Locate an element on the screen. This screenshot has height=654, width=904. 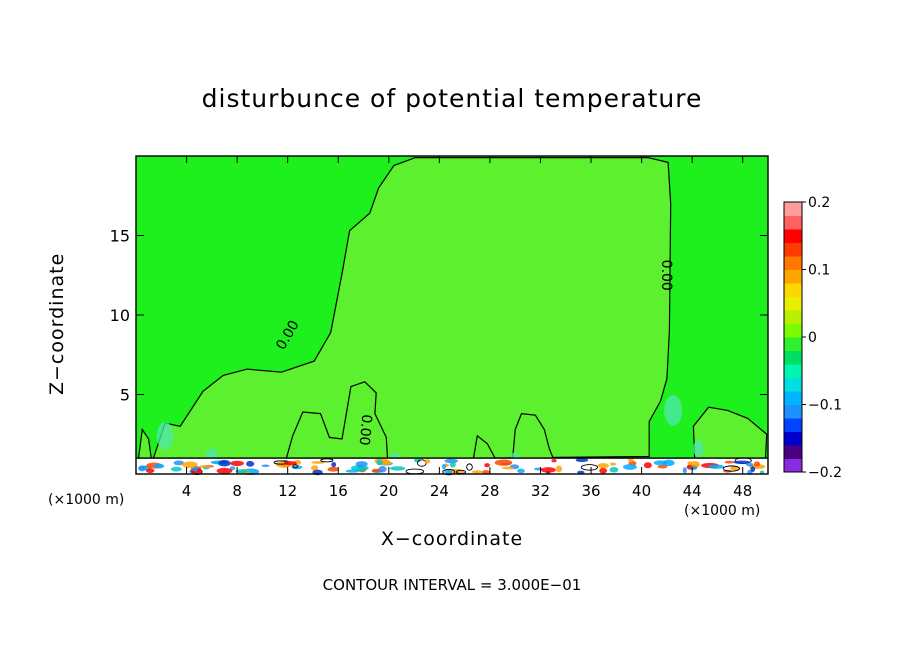
x-axis-unit-left: (×1000 m) is located at coordinates (86, 500).